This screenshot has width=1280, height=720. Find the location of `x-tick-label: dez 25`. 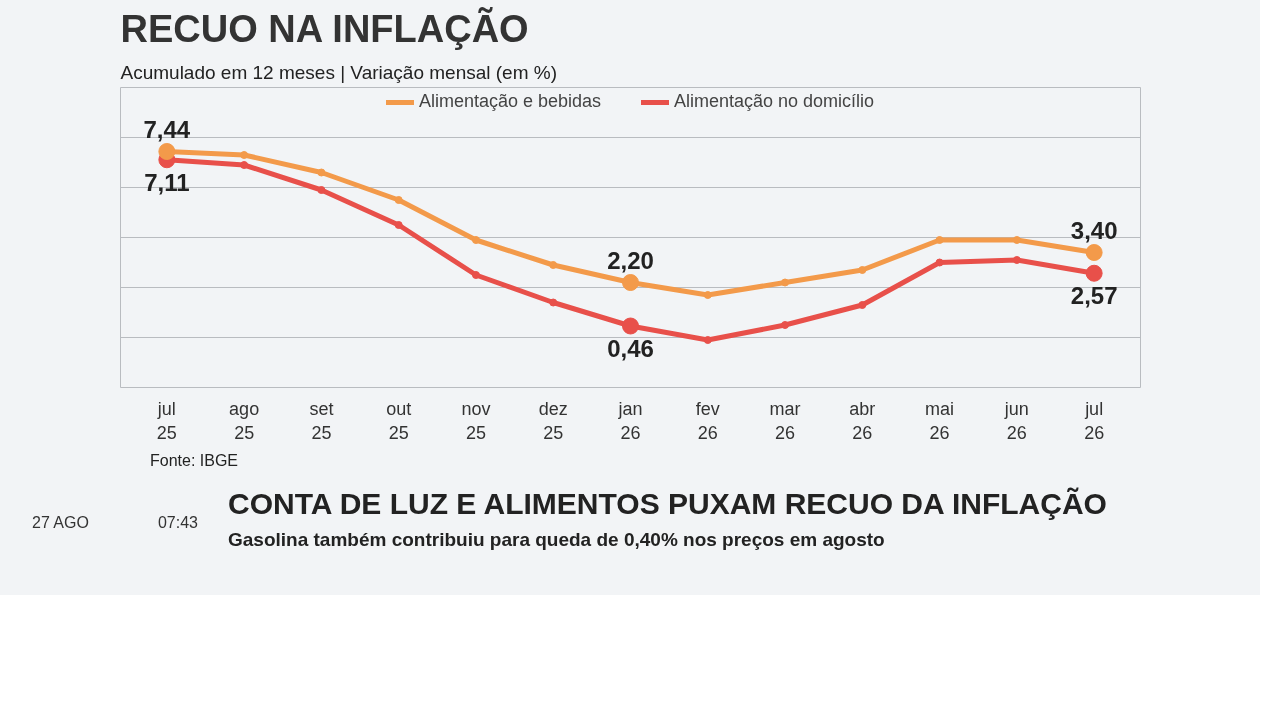

x-tick-label: dez 25 is located at coordinates (553, 420).